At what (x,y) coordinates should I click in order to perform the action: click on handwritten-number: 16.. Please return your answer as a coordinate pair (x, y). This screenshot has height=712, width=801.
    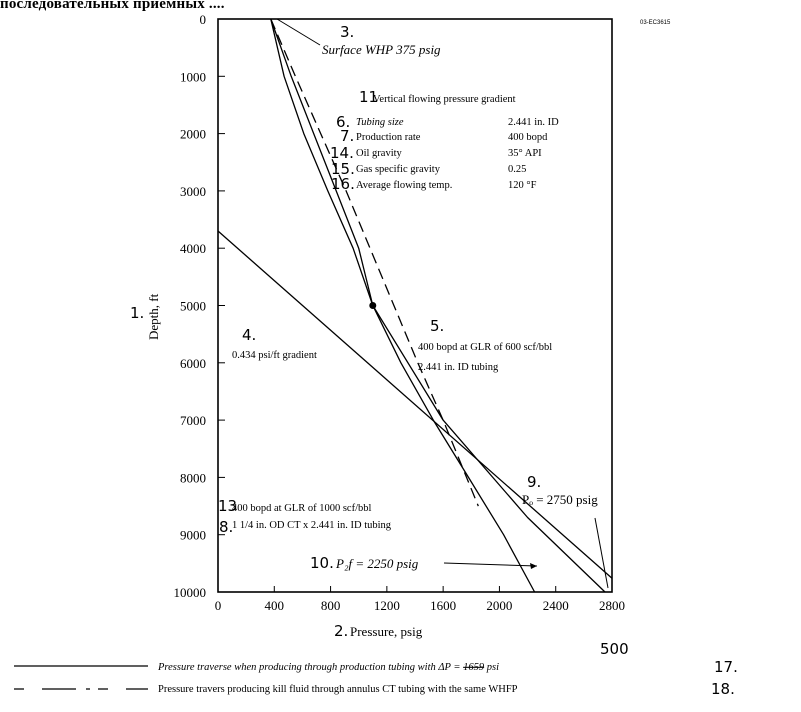
    Looking at the image, I should click on (343, 184).